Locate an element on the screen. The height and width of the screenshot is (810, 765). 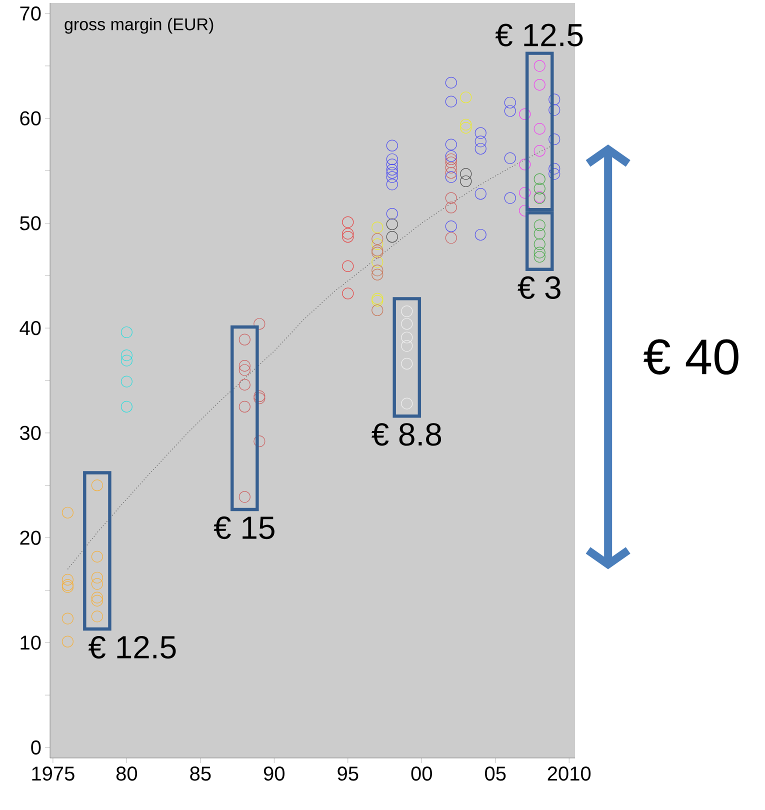
y-tick-label: 20 is located at coordinates (30, 537).